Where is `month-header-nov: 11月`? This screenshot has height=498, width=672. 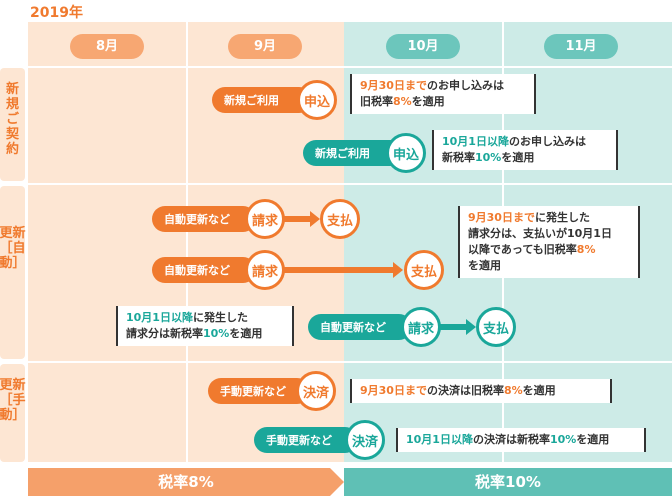
month-header-nov: 11月 is located at coordinates (581, 46).